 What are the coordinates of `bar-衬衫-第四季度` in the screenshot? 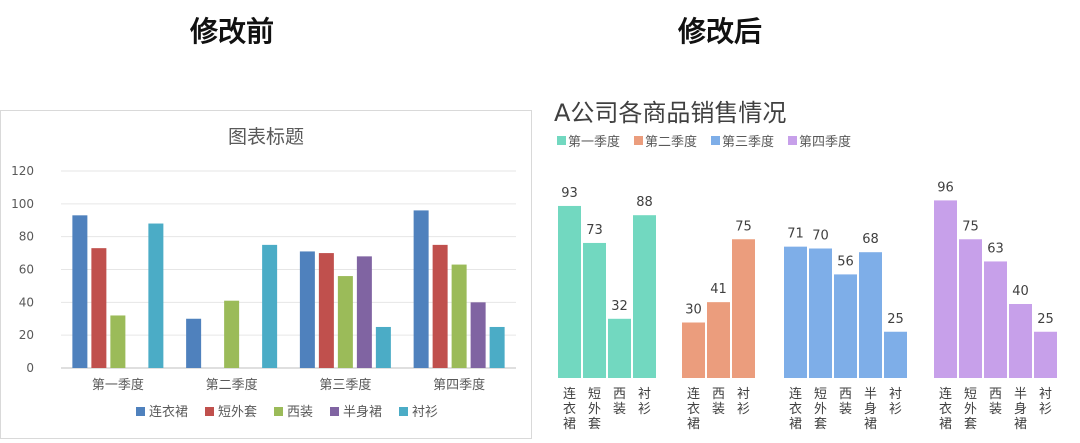 It's located at (497, 347).